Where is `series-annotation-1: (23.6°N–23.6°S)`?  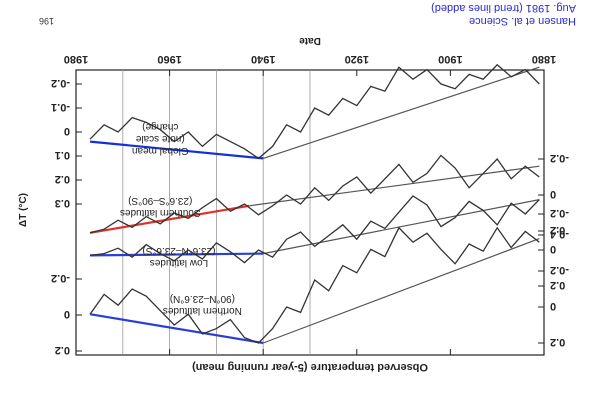
series-annotation-1: (23.6°N–23.6°S) is located at coordinates (178, 250).